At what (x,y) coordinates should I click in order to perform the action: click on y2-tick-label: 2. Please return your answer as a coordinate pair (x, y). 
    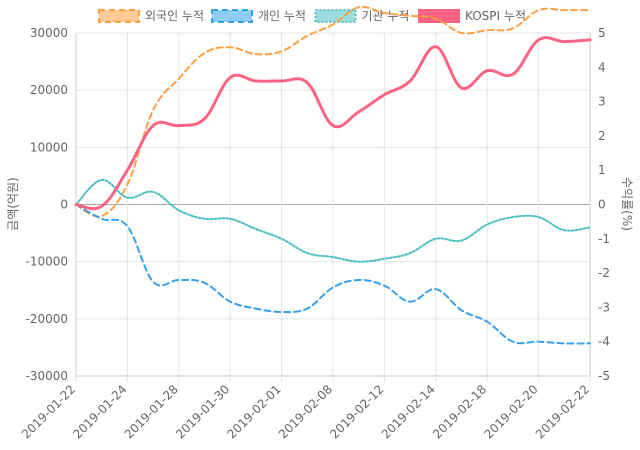
    Looking at the image, I should click on (602, 136).